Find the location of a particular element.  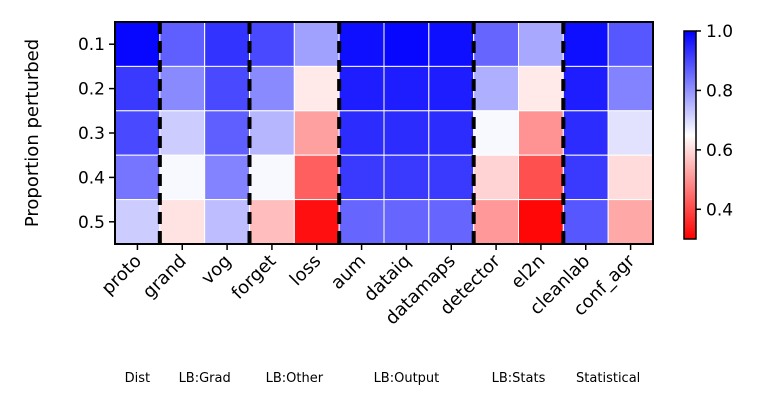

colorbar-tick-label: 0.6 is located at coordinates (719, 151).